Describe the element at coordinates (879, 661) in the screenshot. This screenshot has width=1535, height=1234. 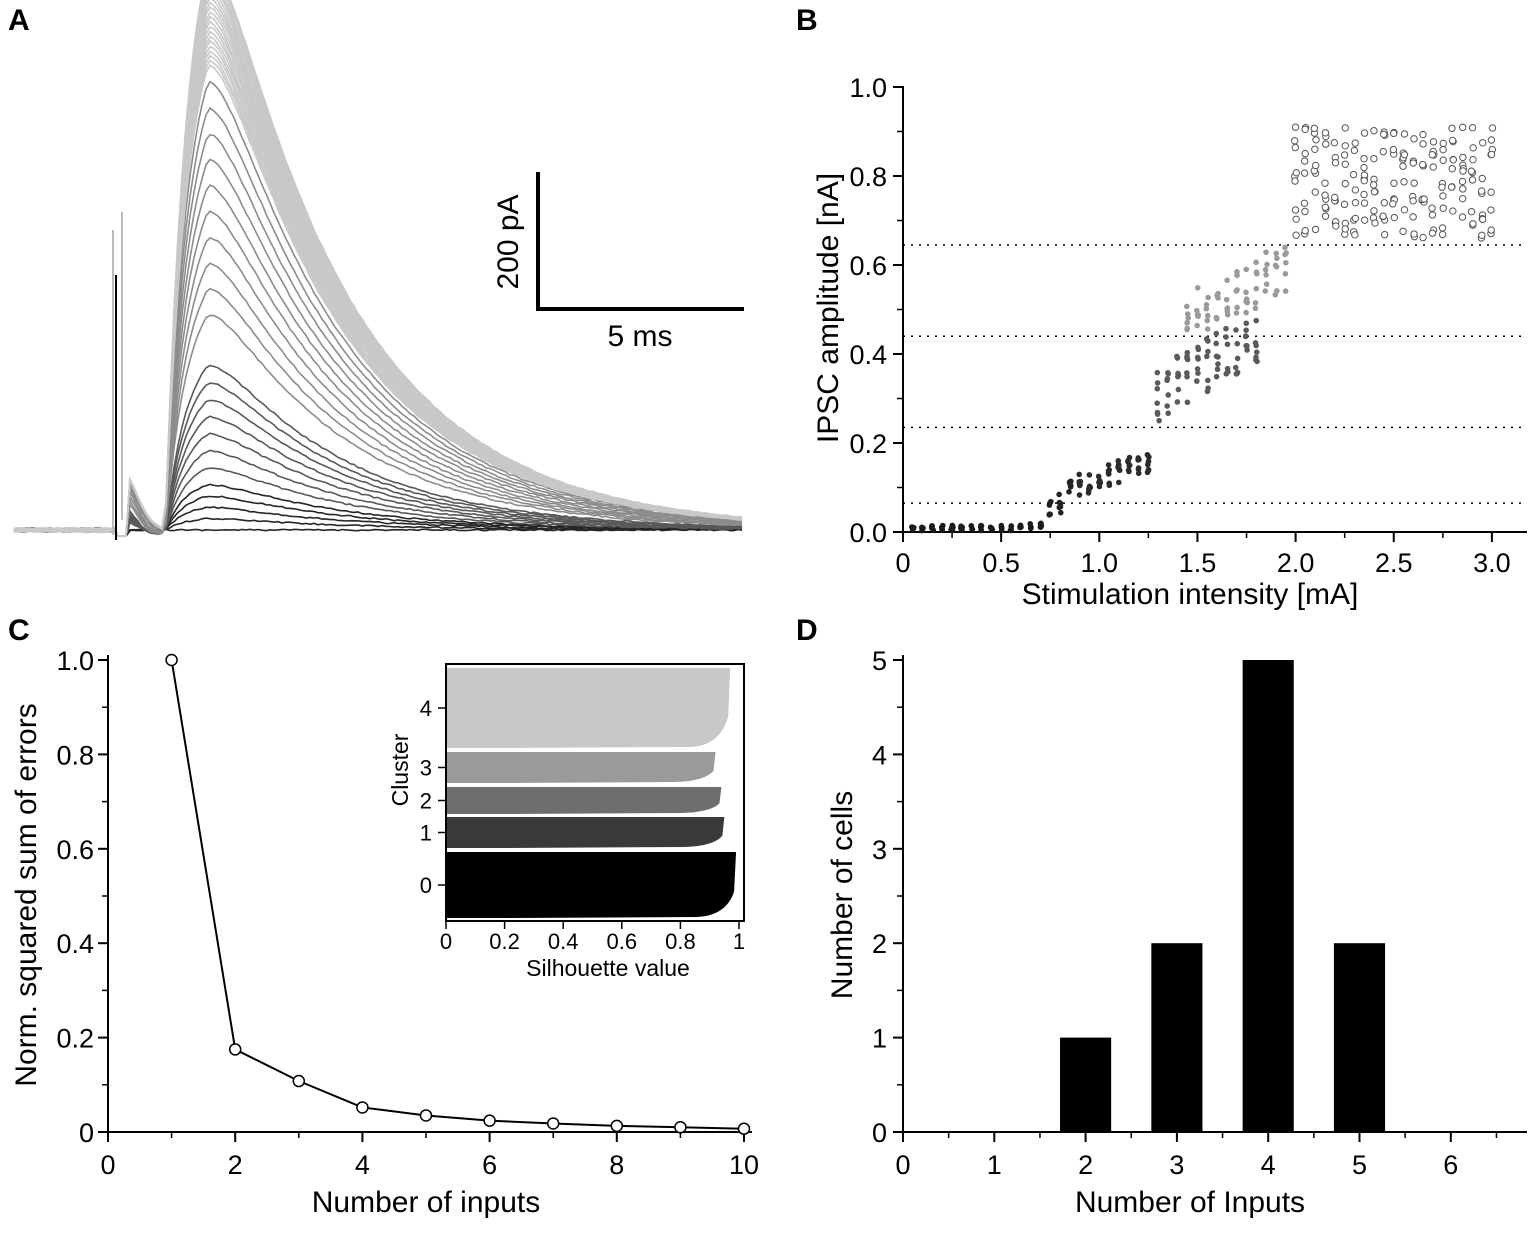
I see `y-tick-label: 5` at that location.